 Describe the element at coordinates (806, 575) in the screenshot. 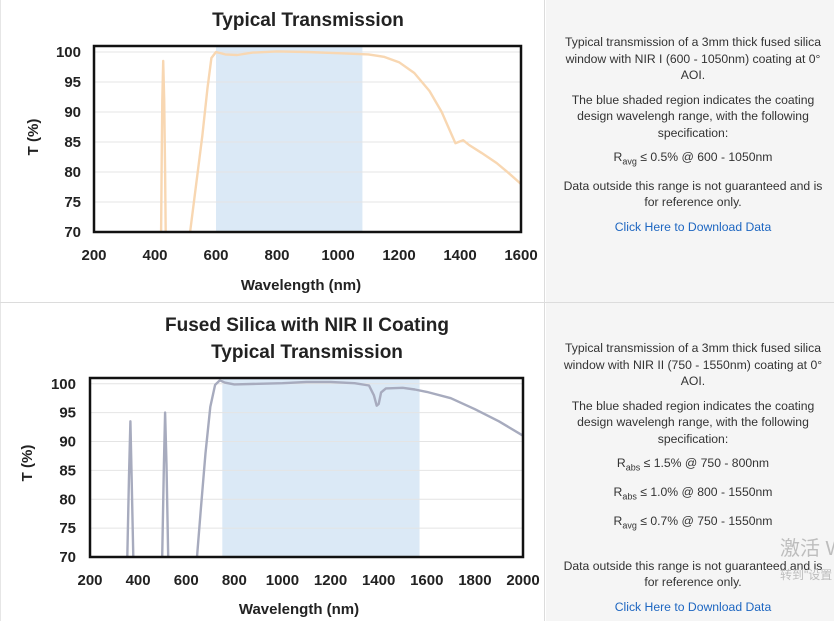

I see `activation-watermark-subtext: 转到"设置` at that location.